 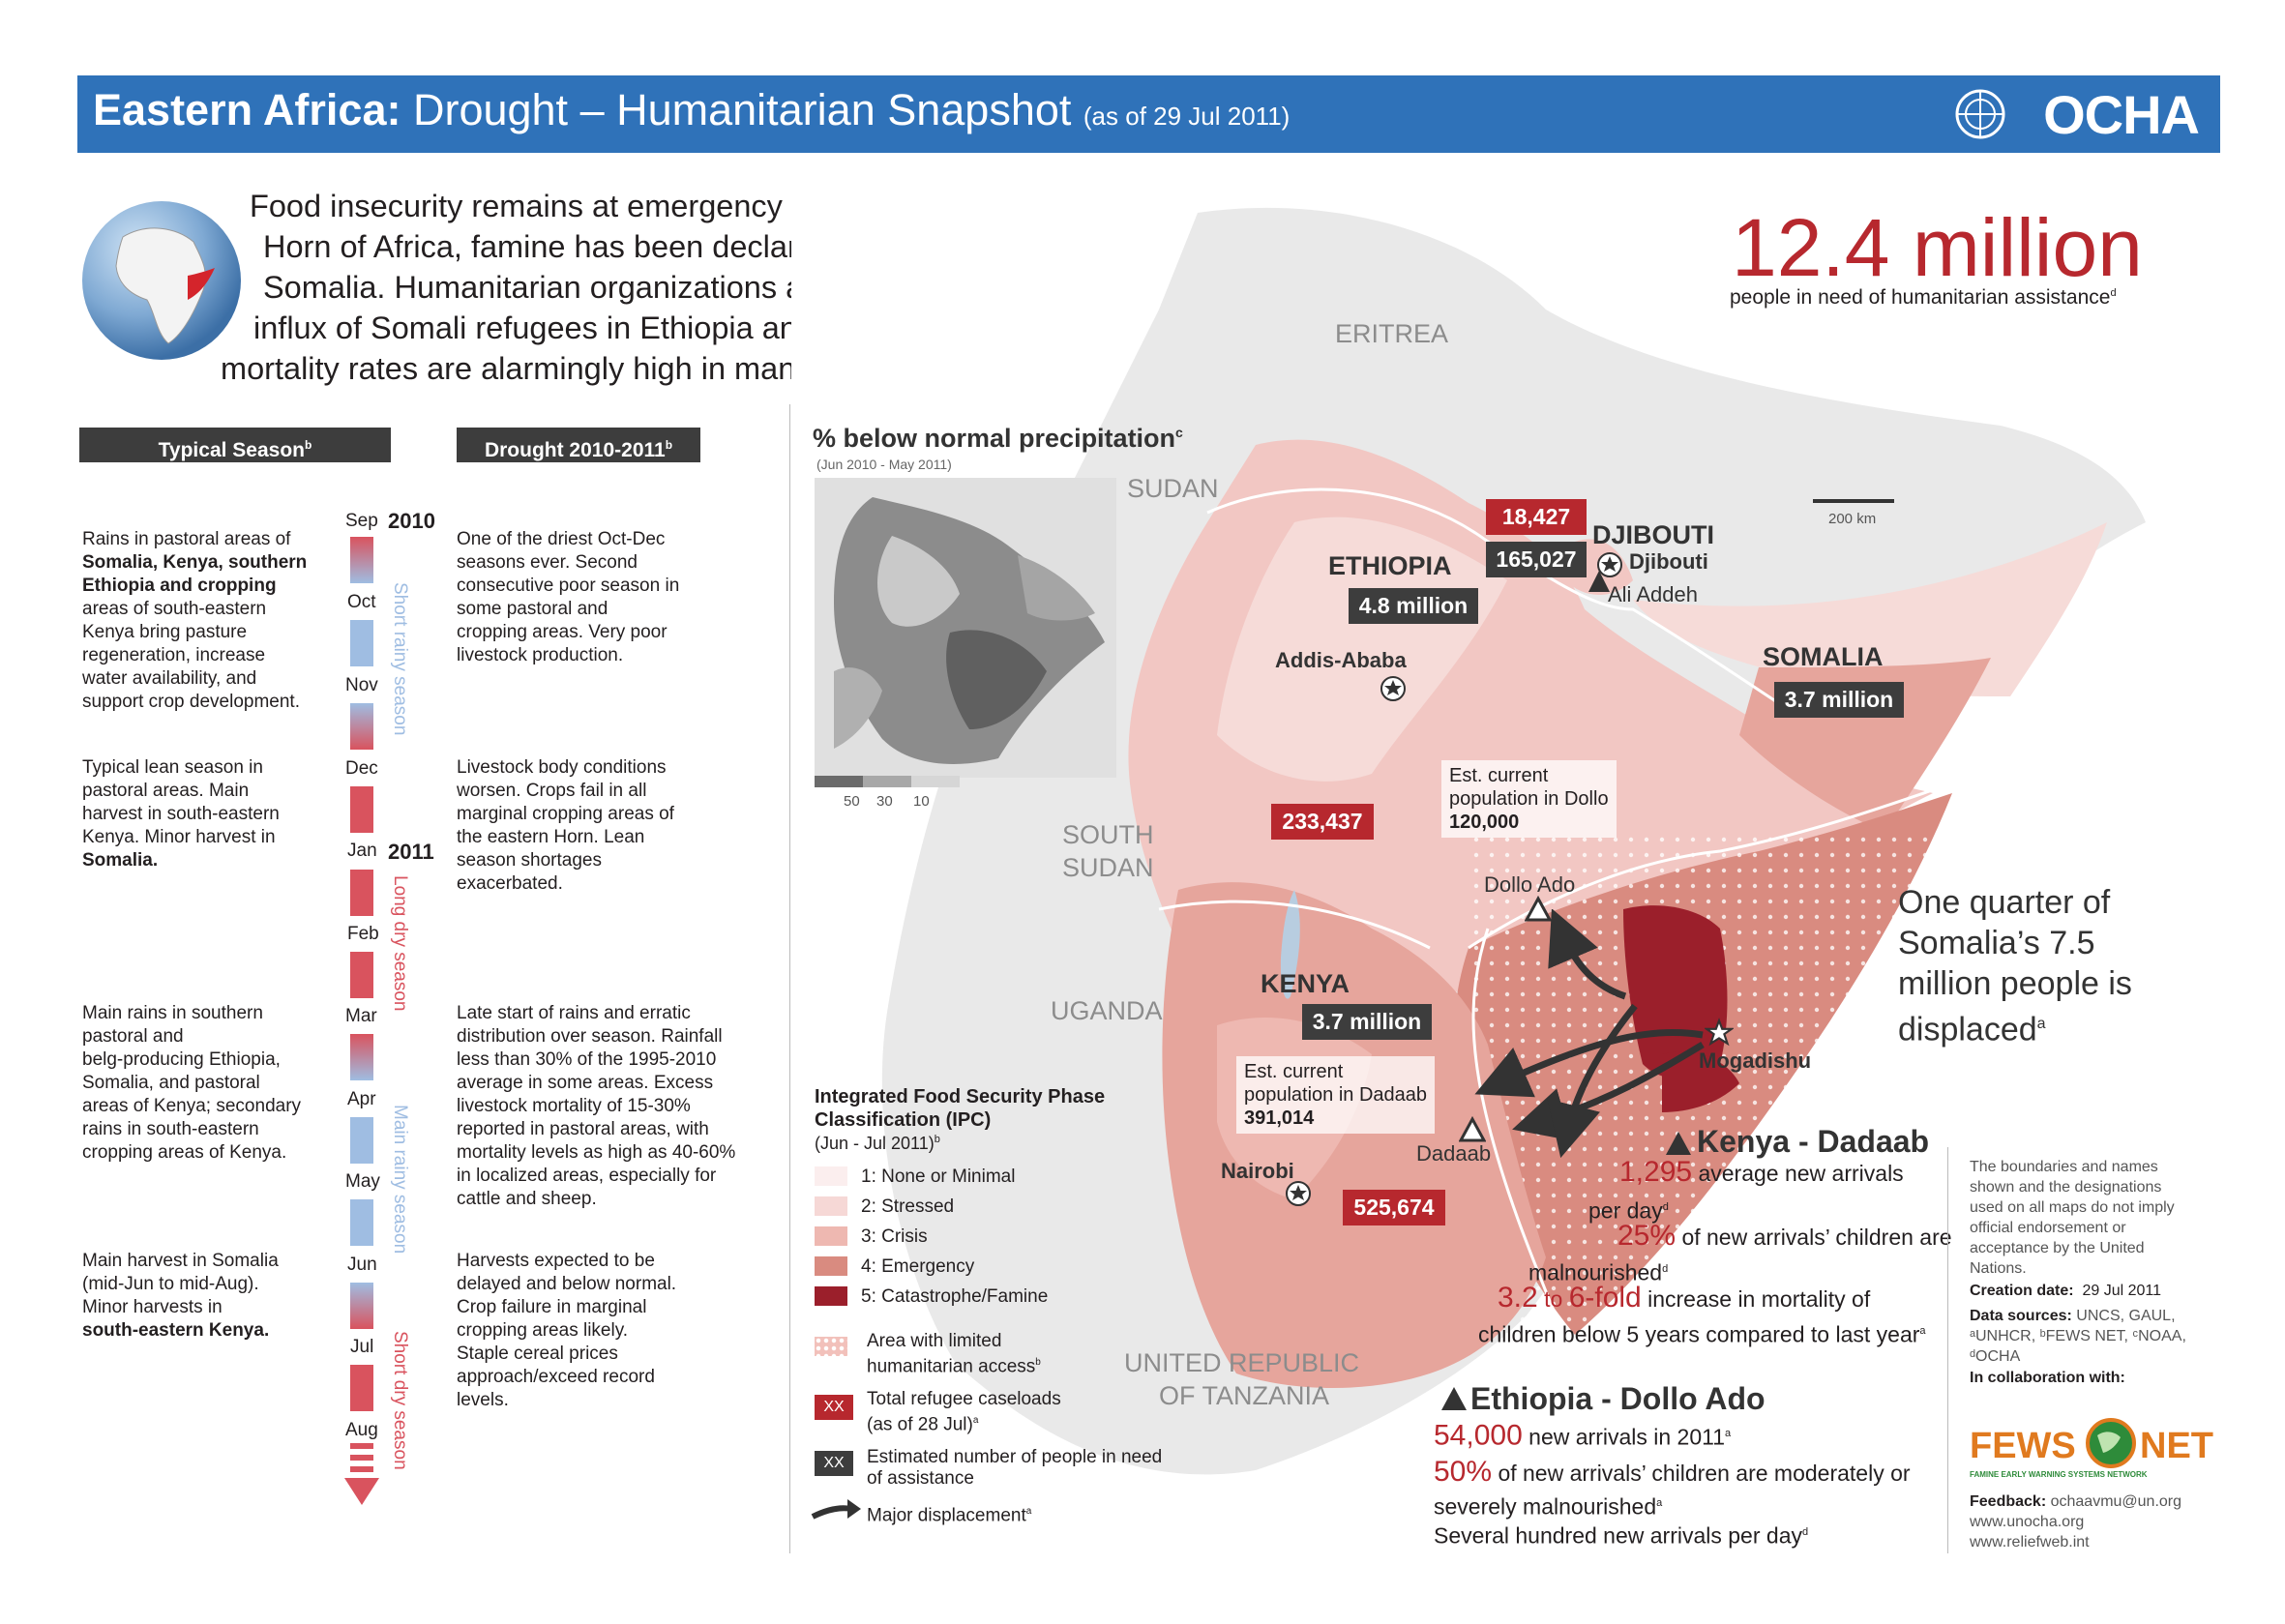 I want to click on label-dadaab: Dadaab, so click(x=1454, y=1154).